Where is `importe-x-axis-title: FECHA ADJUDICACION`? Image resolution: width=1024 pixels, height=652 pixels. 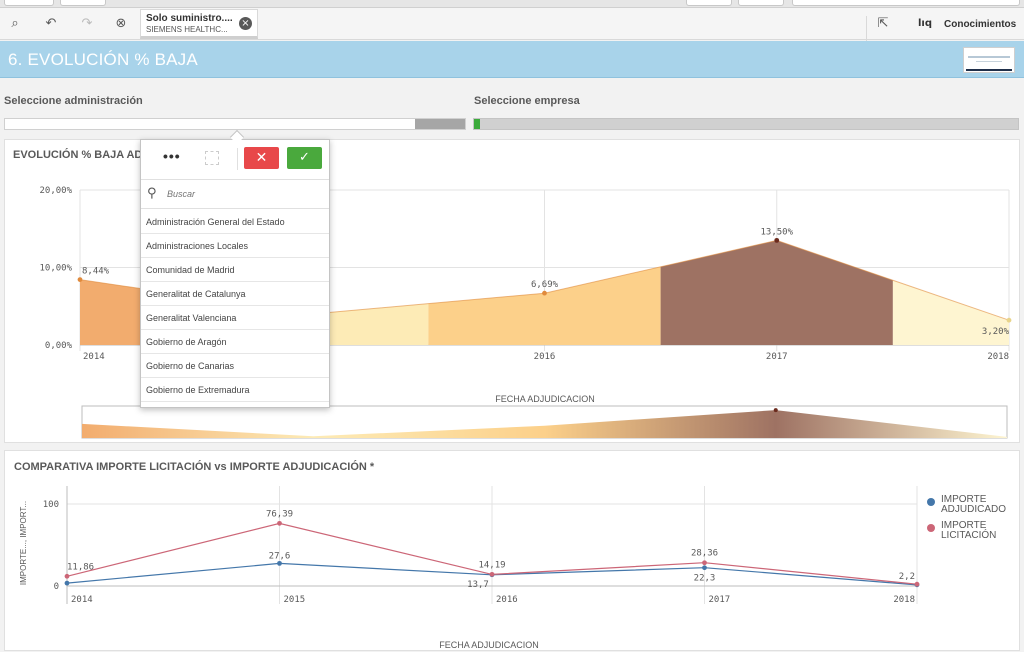 importe-x-axis-title: FECHA ADJUDICACION is located at coordinates (489, 645).